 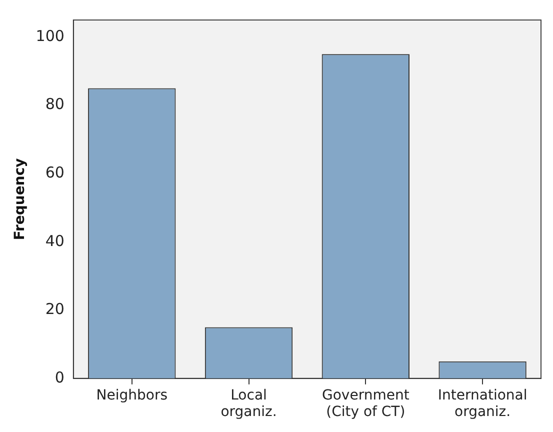 I want to click on x-tick-label: Neighbors, so click(x=132, y=395).